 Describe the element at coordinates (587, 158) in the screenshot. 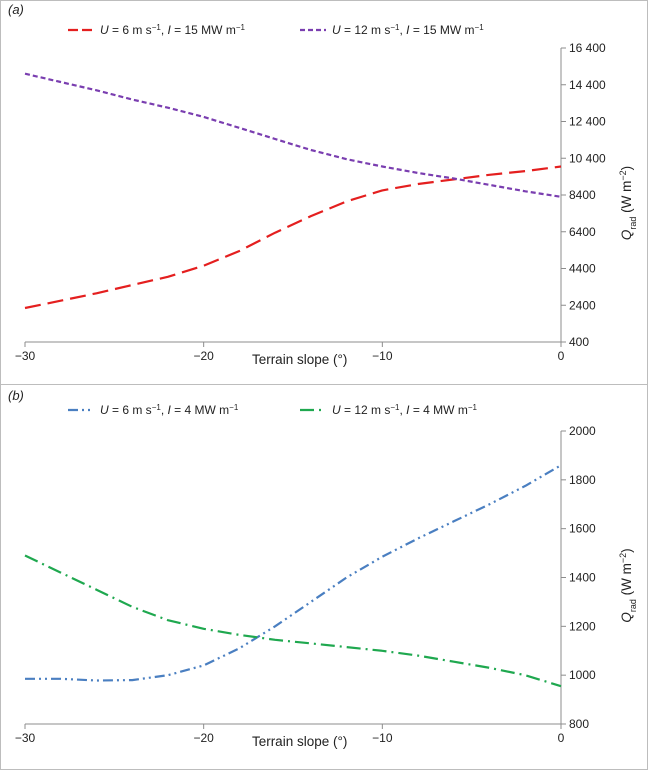

I see `y-tick-label: 10 400` at that location.